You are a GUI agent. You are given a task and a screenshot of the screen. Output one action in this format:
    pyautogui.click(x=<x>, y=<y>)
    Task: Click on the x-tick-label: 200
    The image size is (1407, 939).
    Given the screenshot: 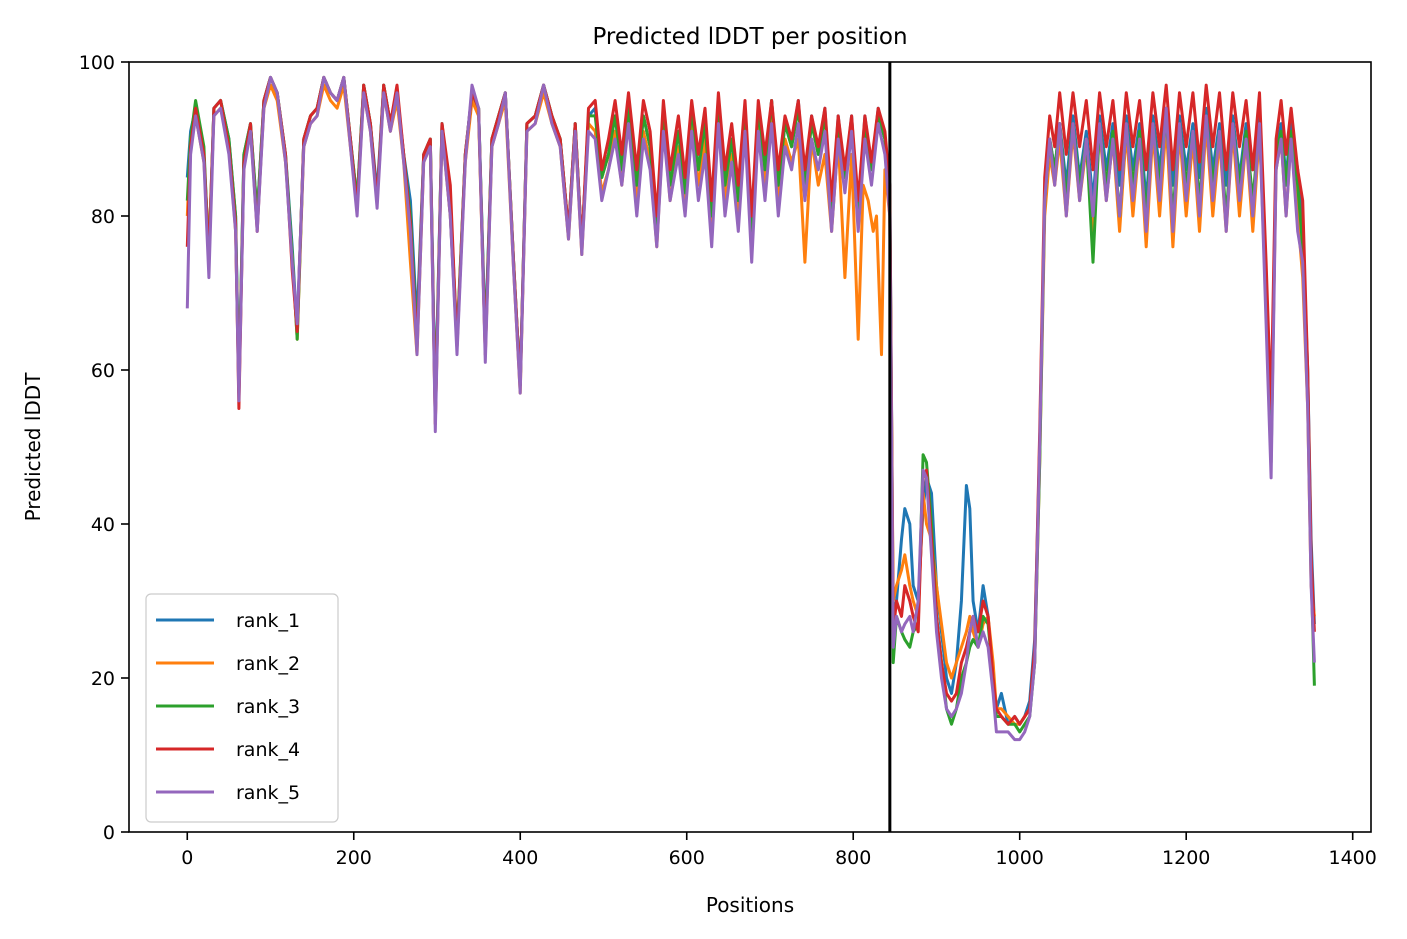 What is the action you would take?
    pyautogui.click(x=354, y=858)
    